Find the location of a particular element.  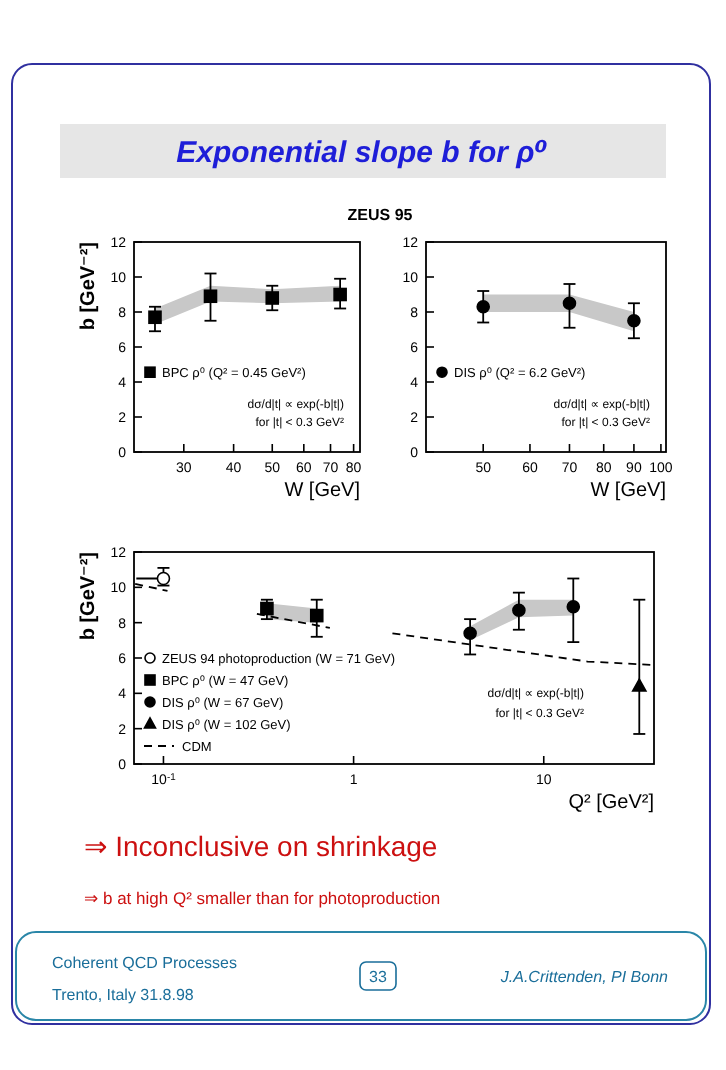

text: ⇒ Inconclusive on shrinkage is located at coordinates (261, 846).